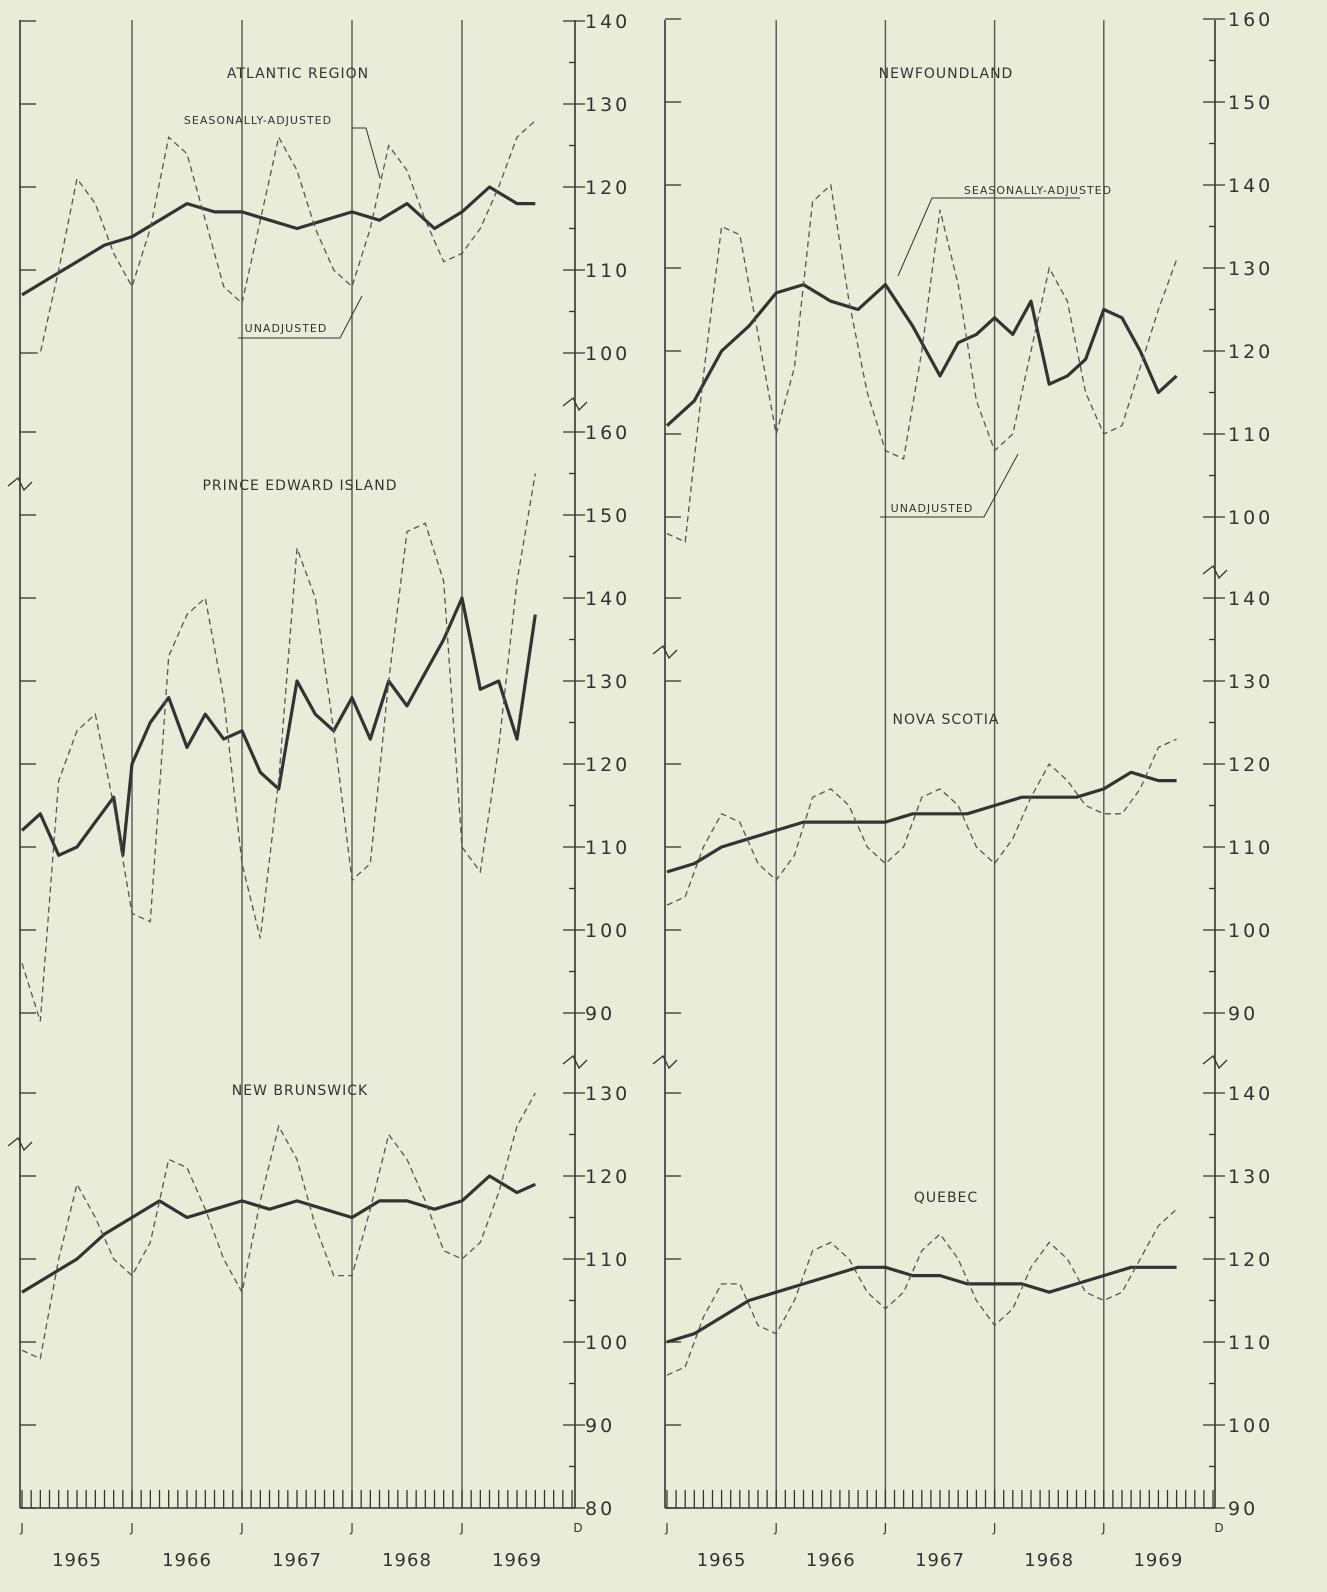  Describe the element at coordinates (300, 1091) in the screenshot. I see `panel-title: NEW BRUNSWICK` at that location.